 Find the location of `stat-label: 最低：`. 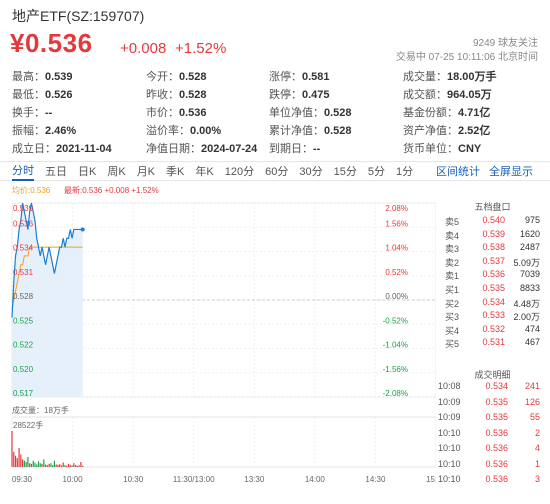

stat-label: 最低： is located at coordinates (28, 95).